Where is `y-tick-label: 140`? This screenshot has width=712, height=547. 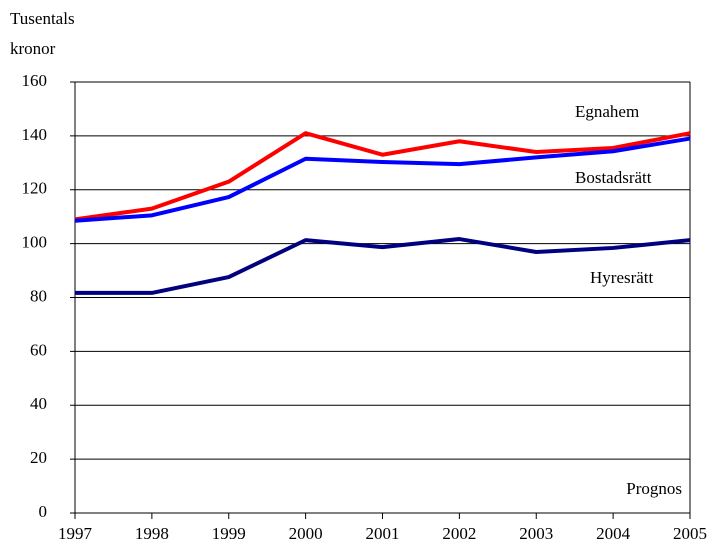 y-tick-label: 140 is located at coordinates (35, 134).